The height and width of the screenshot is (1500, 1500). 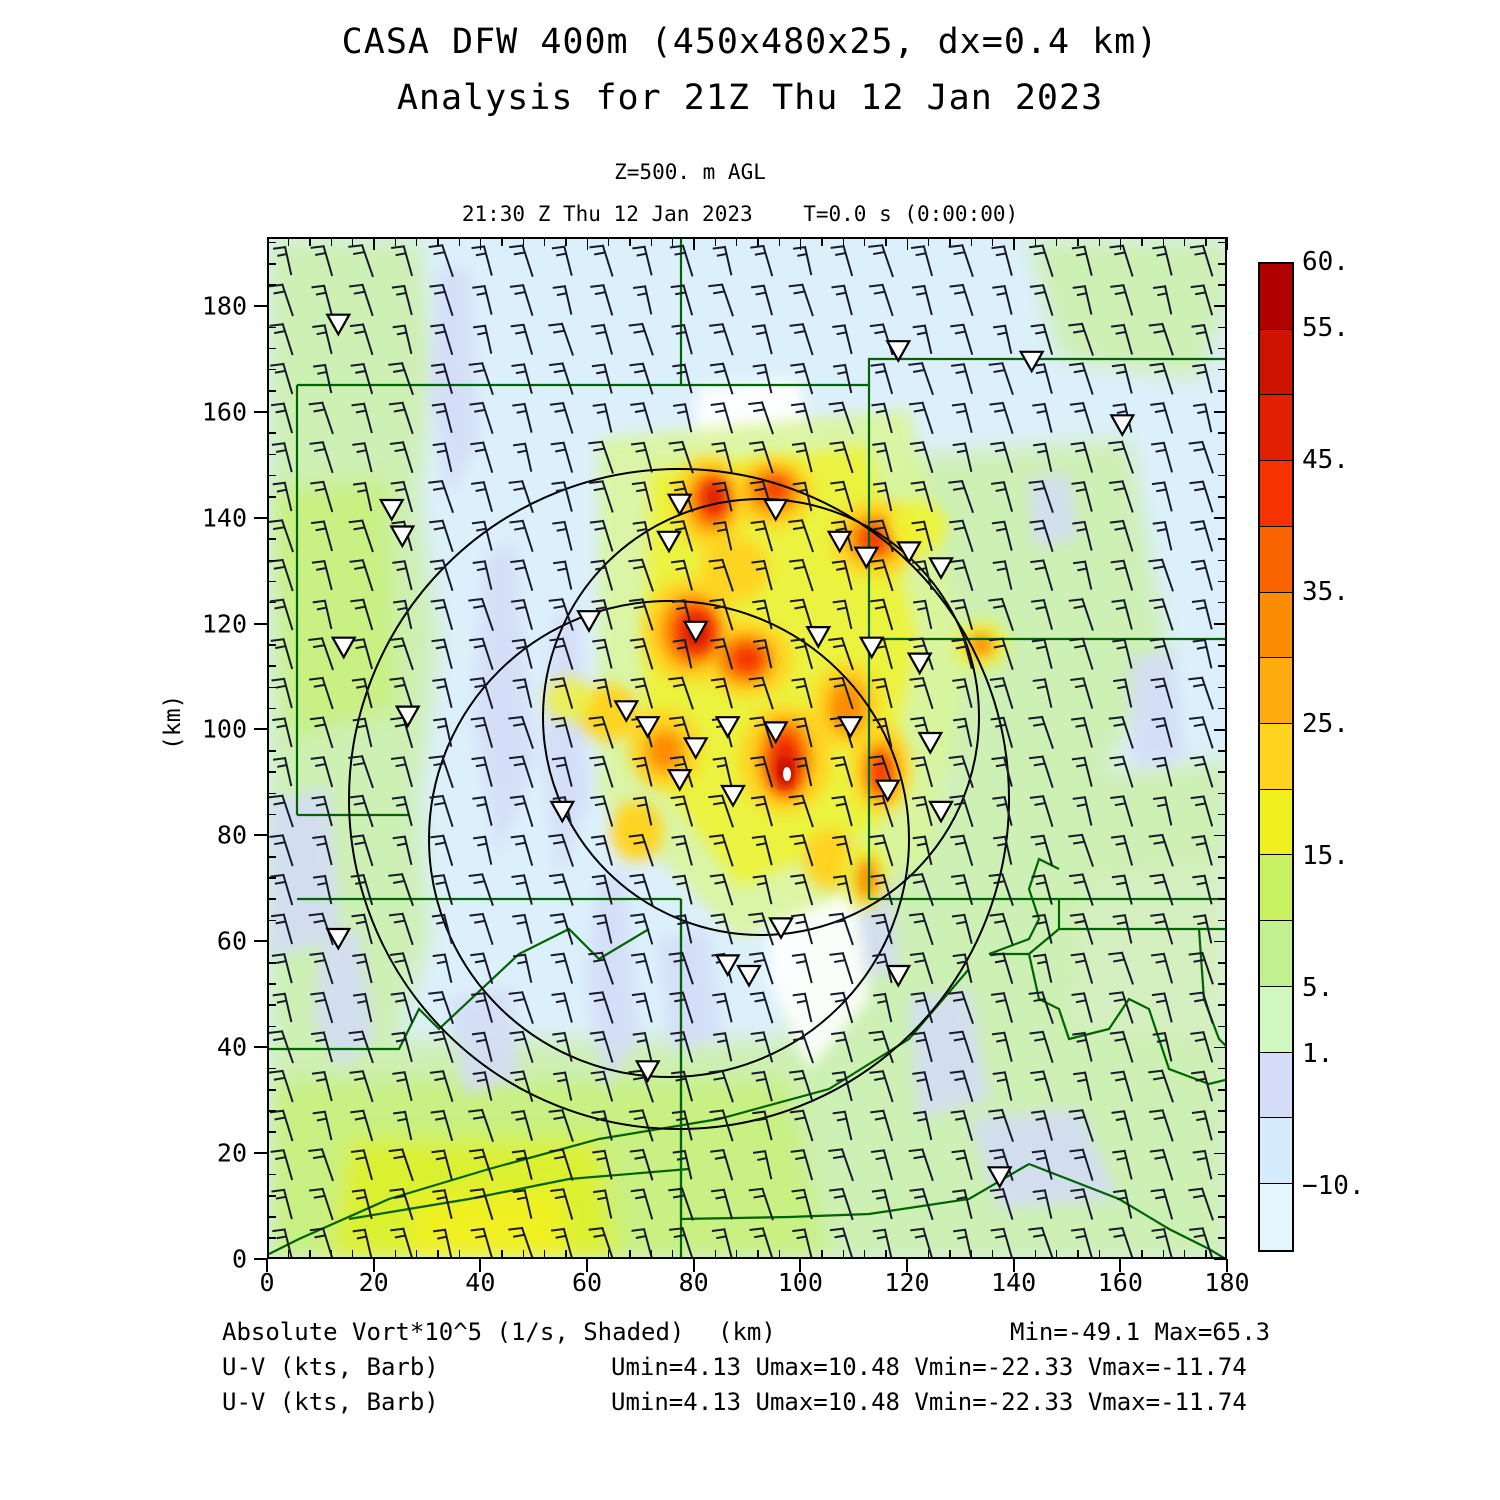 I want to click on footer-x-units: (km), so click(x=747, y=1332).